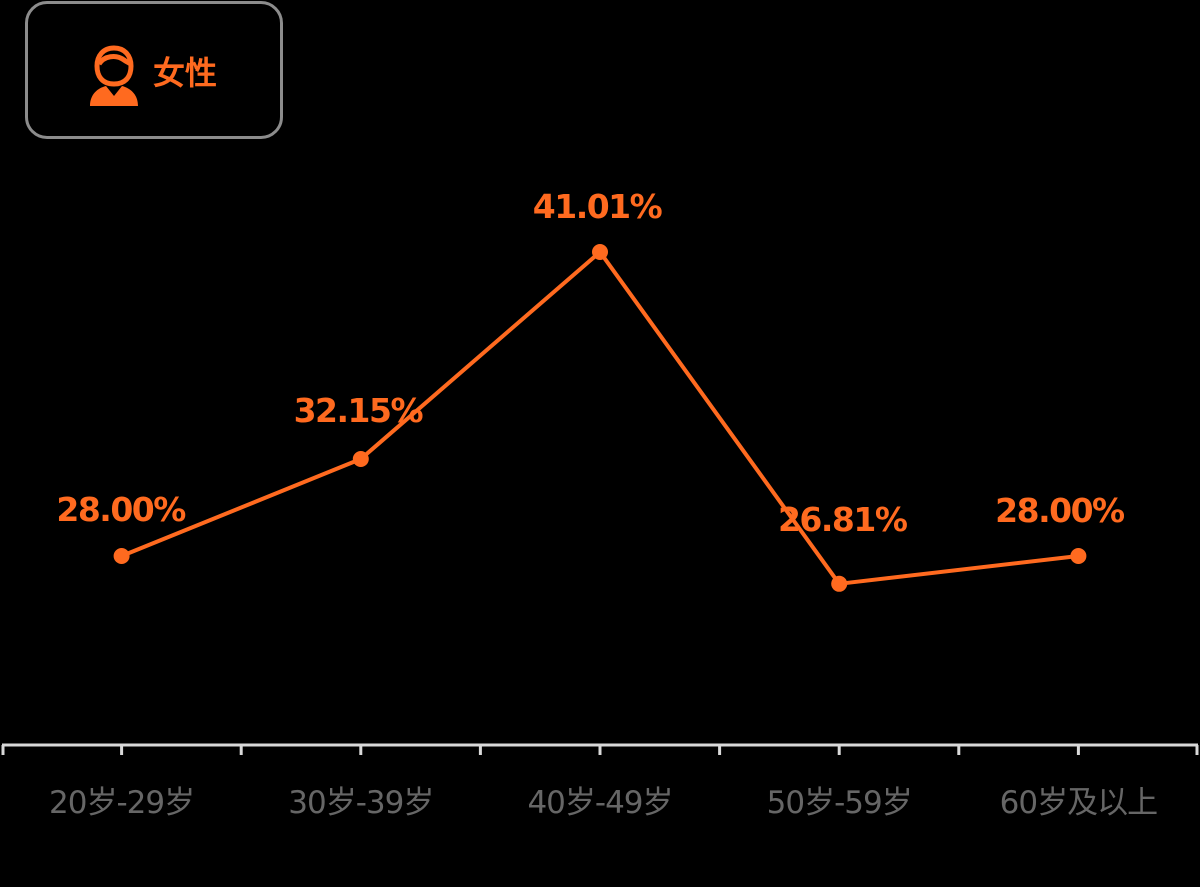 The height and width of the screenshot is (887, 1200). I want to click on legend-label: 女性, so click(185, 73).